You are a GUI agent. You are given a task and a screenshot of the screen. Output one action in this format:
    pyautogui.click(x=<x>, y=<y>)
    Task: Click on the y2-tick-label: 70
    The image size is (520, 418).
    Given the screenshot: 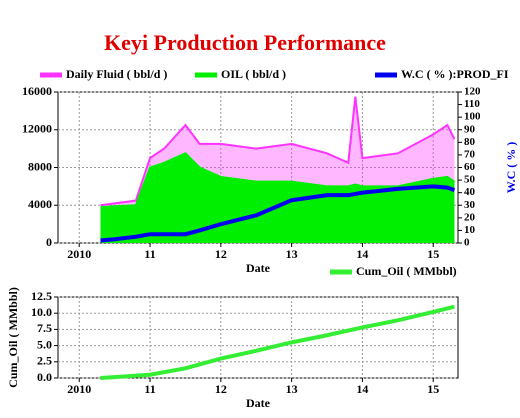 What is the action you would take?
    pyautogui.click(x=470, y=154)
    